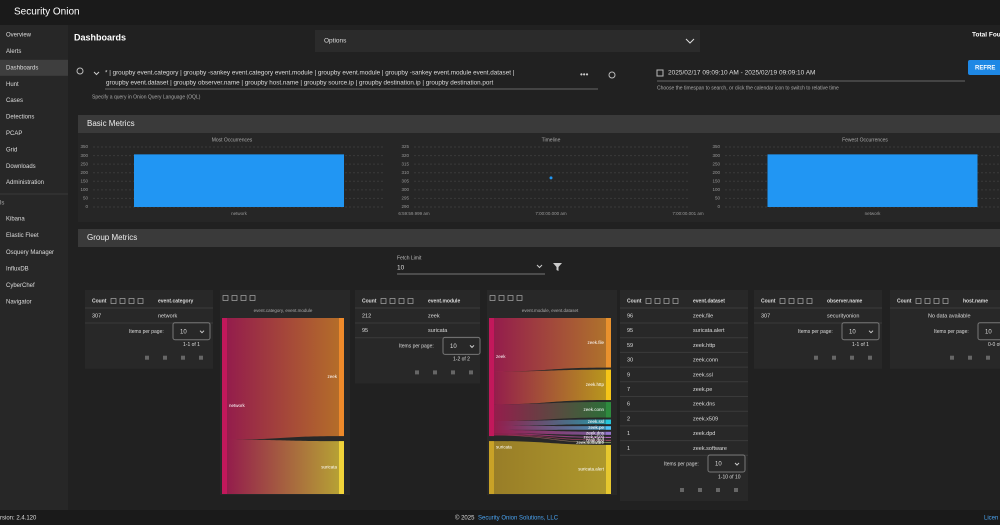  What do you see at coordinates (14, 101) in the screenshot?
I see `nav-item: Cases` at bounding box center [14, 101].